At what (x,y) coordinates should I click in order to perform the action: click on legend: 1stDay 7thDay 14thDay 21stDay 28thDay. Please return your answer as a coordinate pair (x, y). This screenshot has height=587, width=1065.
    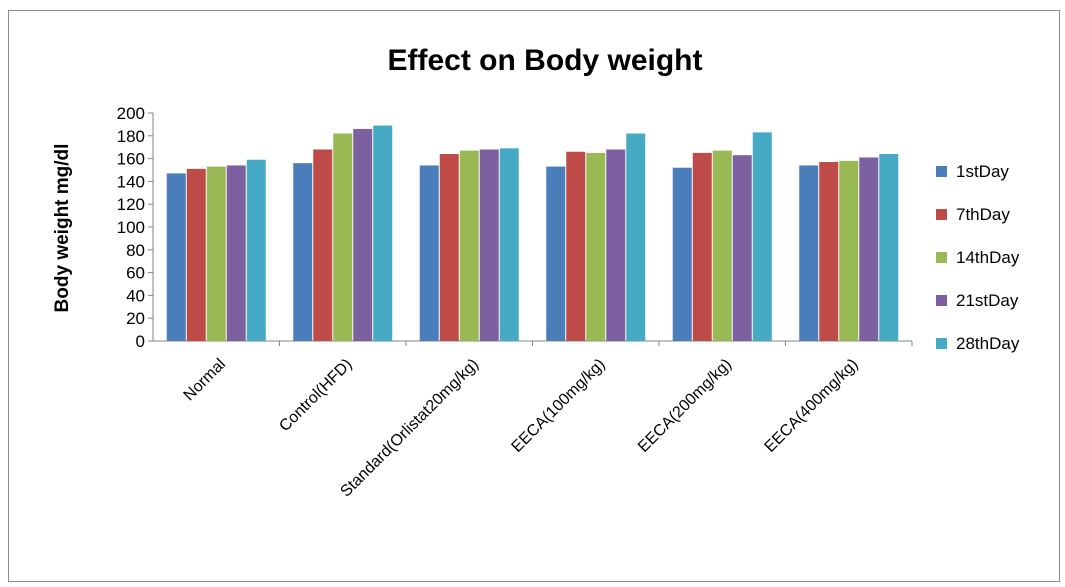
    Looking at the image, I should click on (978, 257).